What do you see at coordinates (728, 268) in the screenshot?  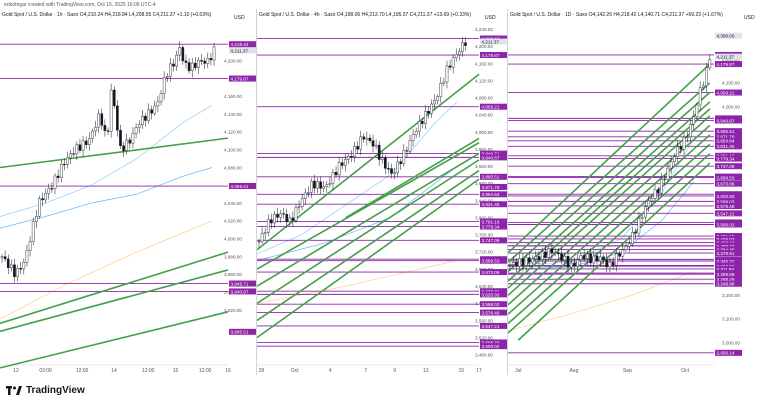 I see `price-level-label: 3,311.60` at bounding box center [728, 268].